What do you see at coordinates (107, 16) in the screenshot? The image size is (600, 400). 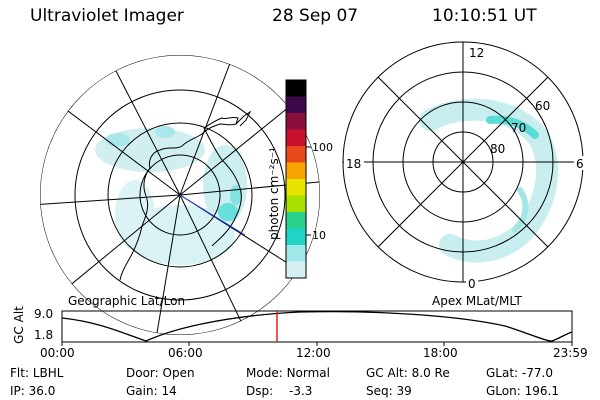 I see `instrument-title: Ultraviolet Imager` at bounding box center [107, 16].